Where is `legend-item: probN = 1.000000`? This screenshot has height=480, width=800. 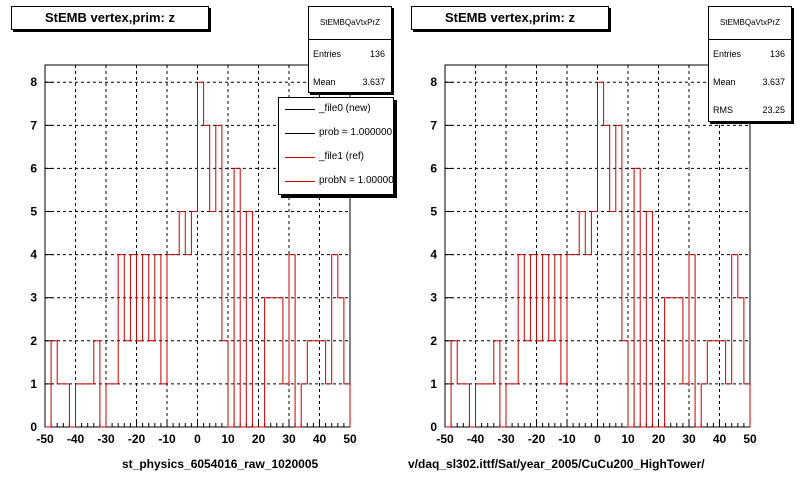
legend-item: probN = 1.000000 is located at coordinates (336, 182).